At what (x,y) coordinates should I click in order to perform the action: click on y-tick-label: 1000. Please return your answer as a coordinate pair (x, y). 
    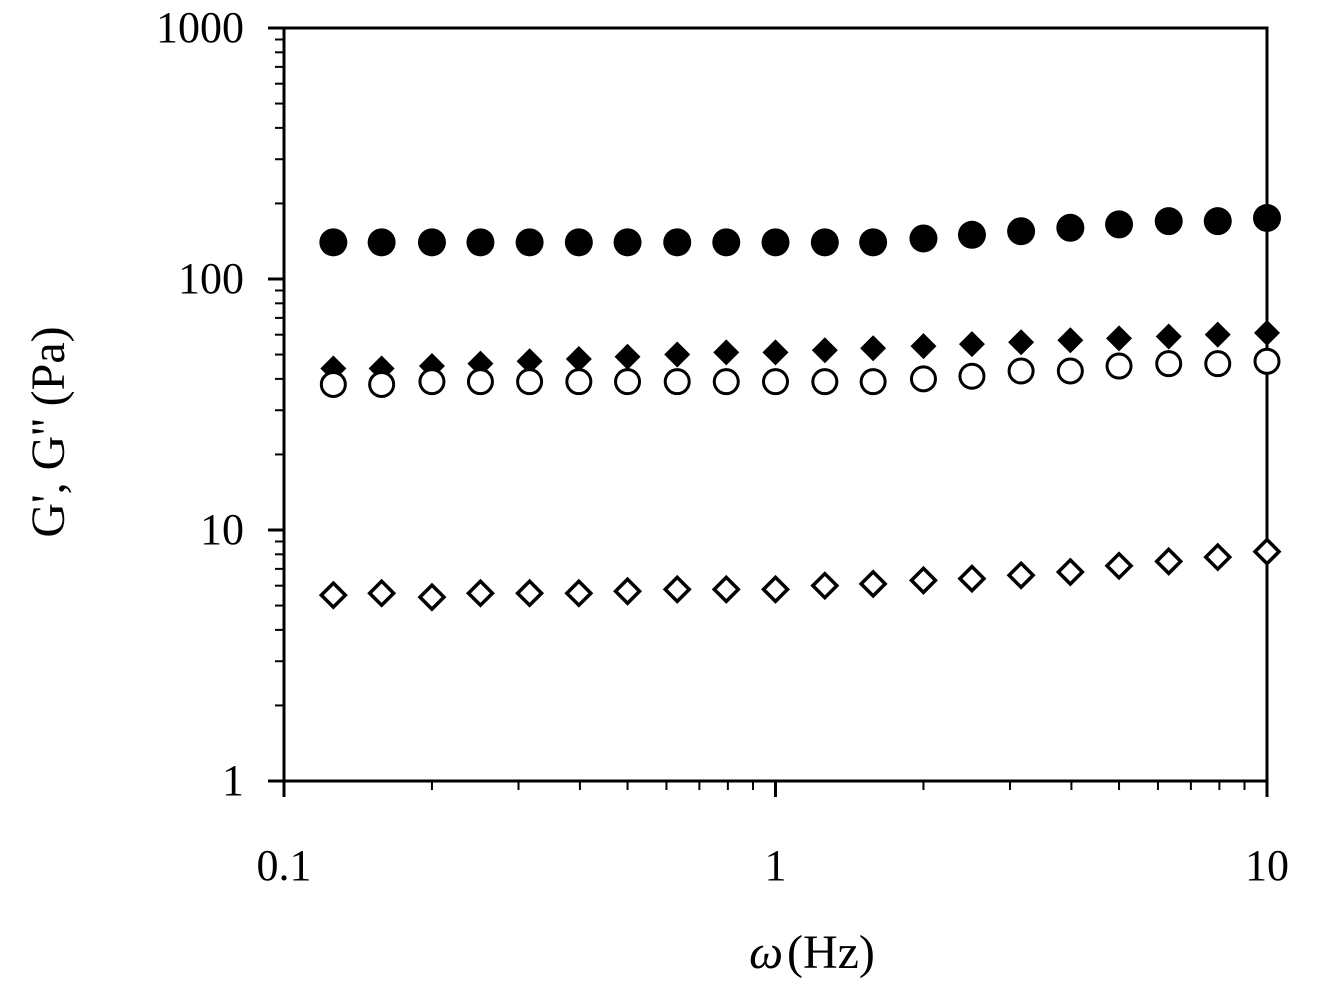
    Looking at the image, I should click on (200, 27).